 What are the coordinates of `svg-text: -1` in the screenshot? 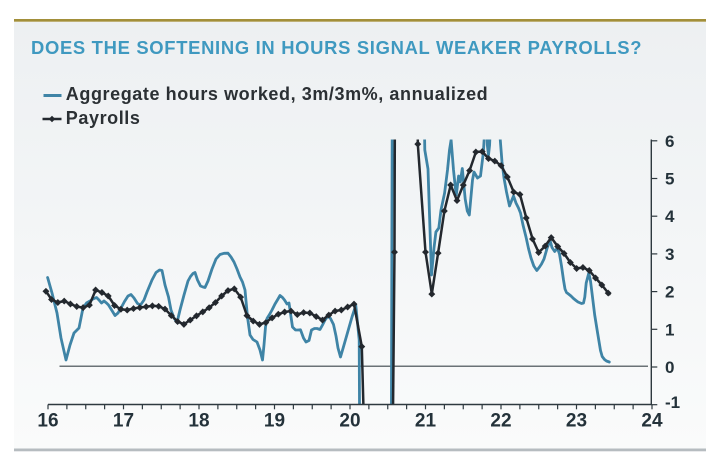 It's located at (672, 402).